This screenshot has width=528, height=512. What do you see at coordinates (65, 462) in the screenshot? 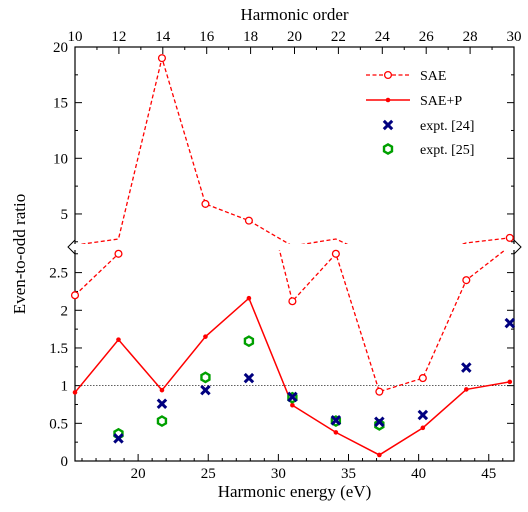
I see `y-tick-label: 0` at bounding box center [65, 462].